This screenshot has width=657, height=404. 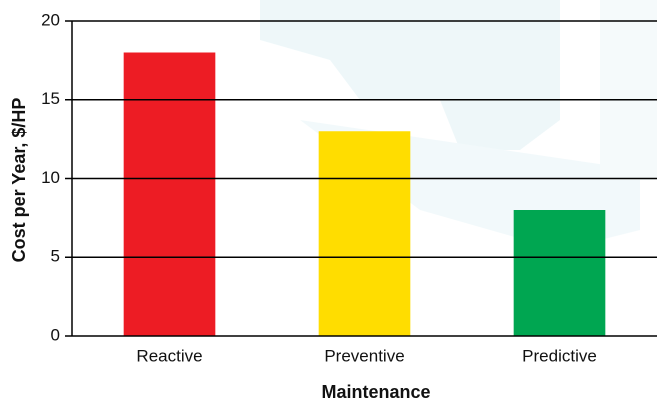 What do you see at coordinates (55, 334) in the screenshot?
I see `y-tick-label: 0` at bounding box center [55, 334].